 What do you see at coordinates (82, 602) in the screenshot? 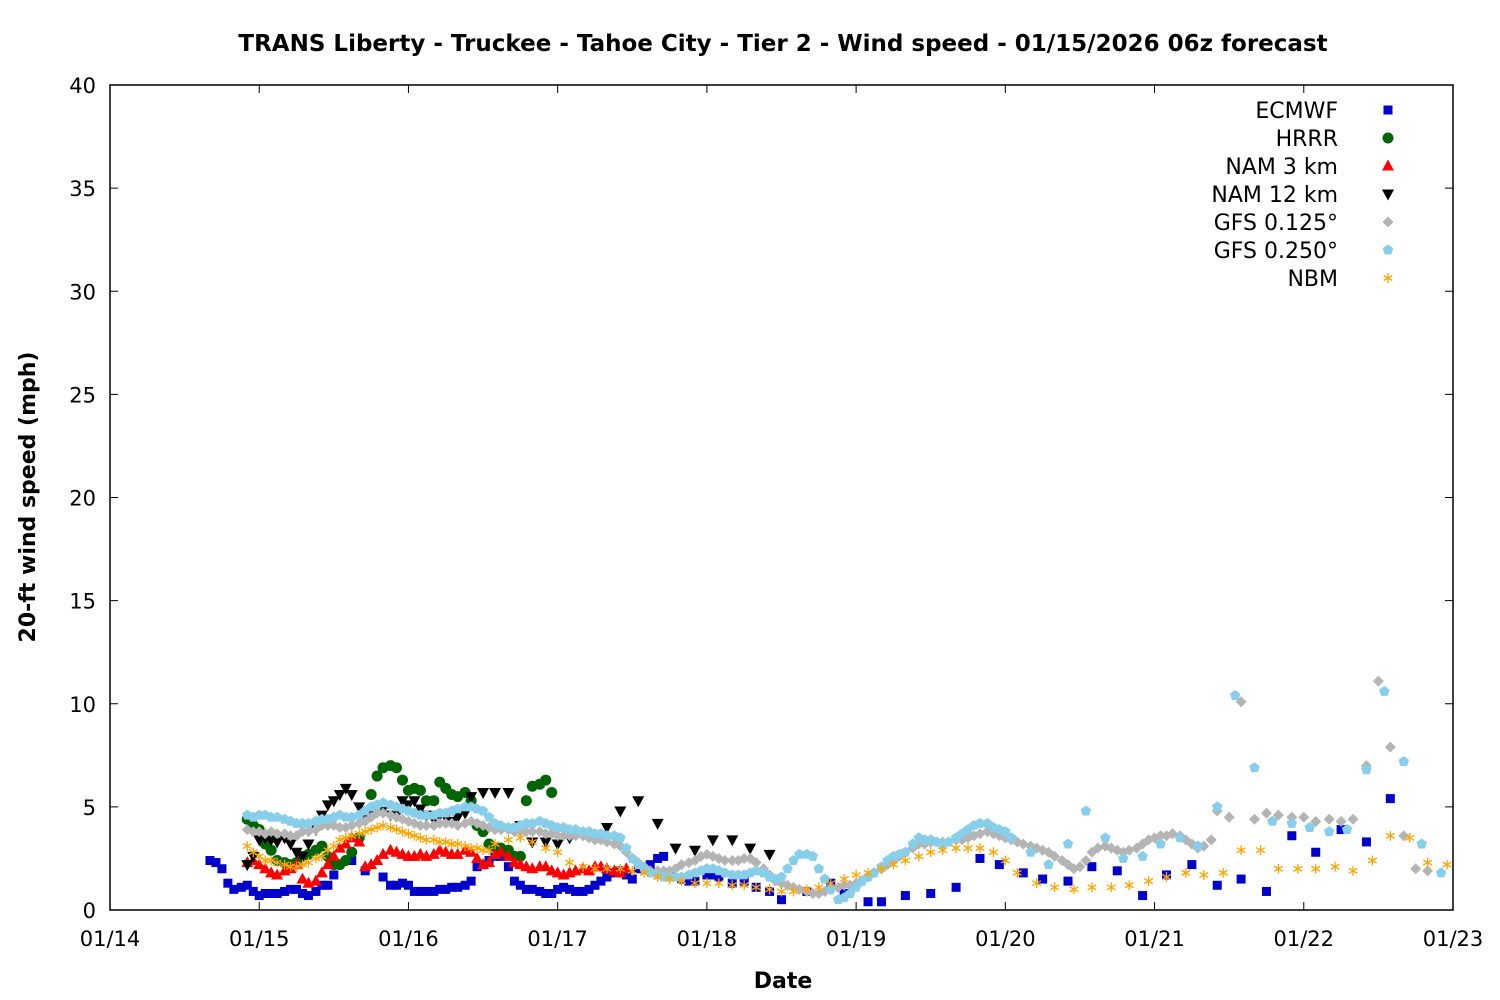
I see `y-tick-label: 15` at bounding box center [82, 602].